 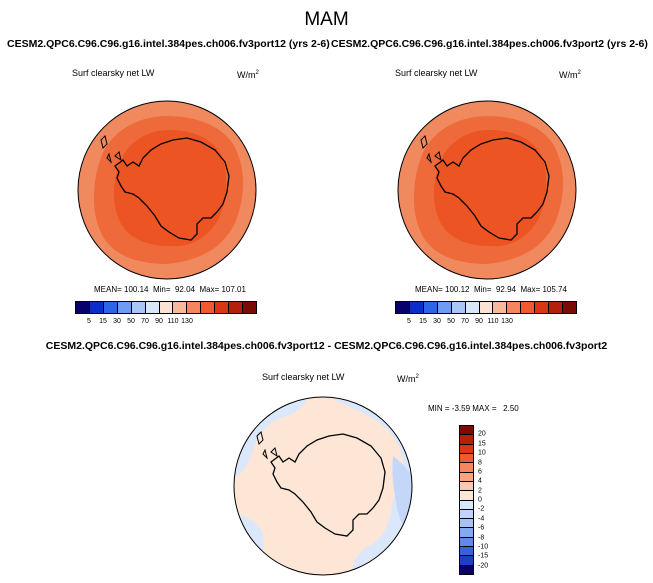 What do you see at coordinates (483, 556) in the screenshot?
I see `colorbar-tick-label: -15` at bounding box center [483, 556].